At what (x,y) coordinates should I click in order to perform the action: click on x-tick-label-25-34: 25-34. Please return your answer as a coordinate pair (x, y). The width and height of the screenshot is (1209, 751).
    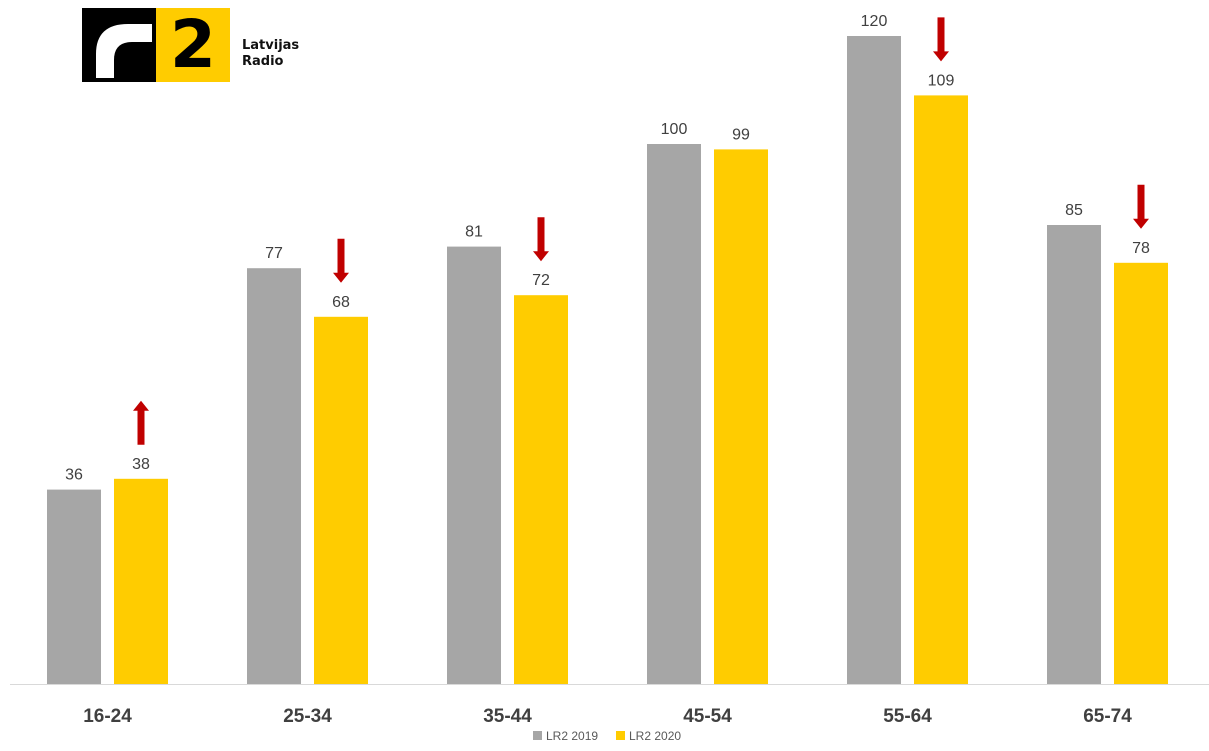
    Looking at the image, I should click on (307, 716).